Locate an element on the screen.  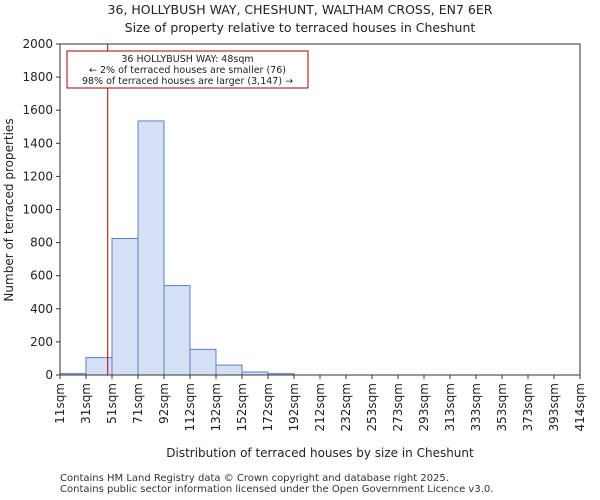
y-tick-label: 1200 is located at coordinates (37, 176).